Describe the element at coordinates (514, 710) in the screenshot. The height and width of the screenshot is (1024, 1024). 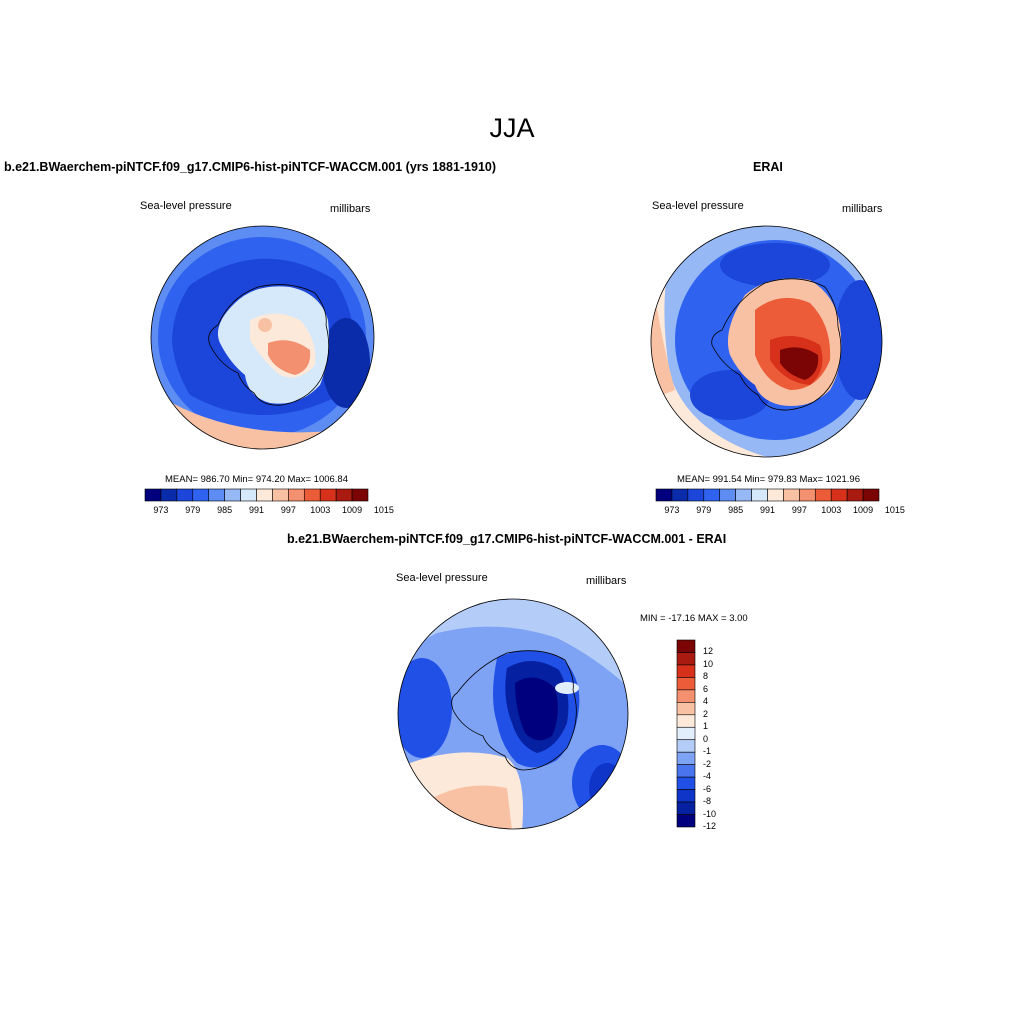
I see `diff-coastline` at that location.